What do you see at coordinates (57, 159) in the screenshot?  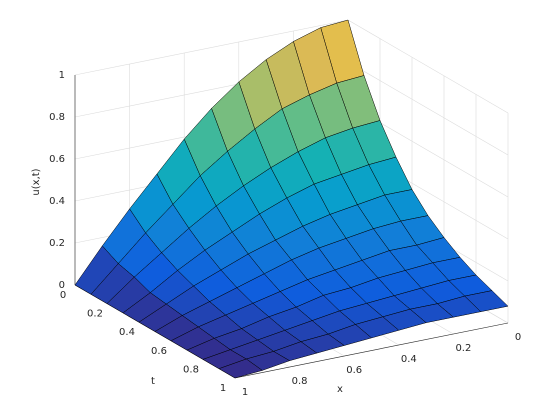 I see `z-tick-label: 0.6` at bounding box center [57, 159].